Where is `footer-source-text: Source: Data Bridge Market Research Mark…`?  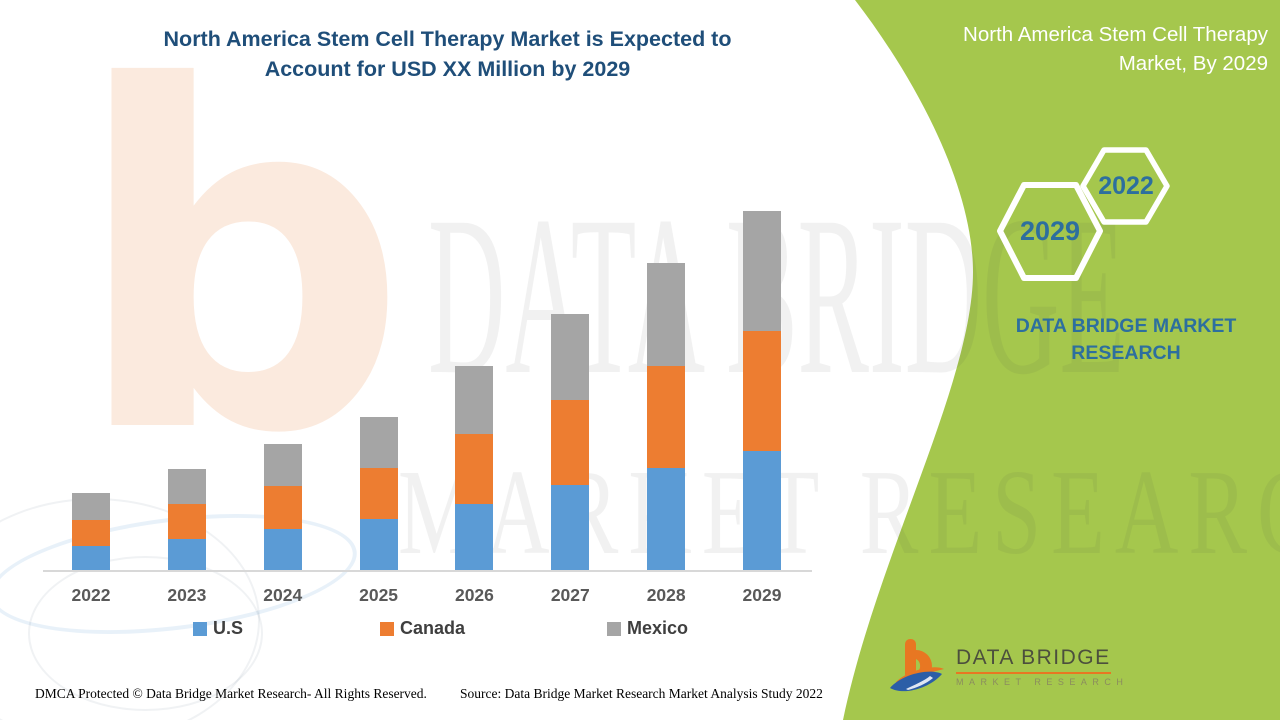
footer-source-text: Source: Data Bridge Market Research Mark… is located at coordinates (641, 693).